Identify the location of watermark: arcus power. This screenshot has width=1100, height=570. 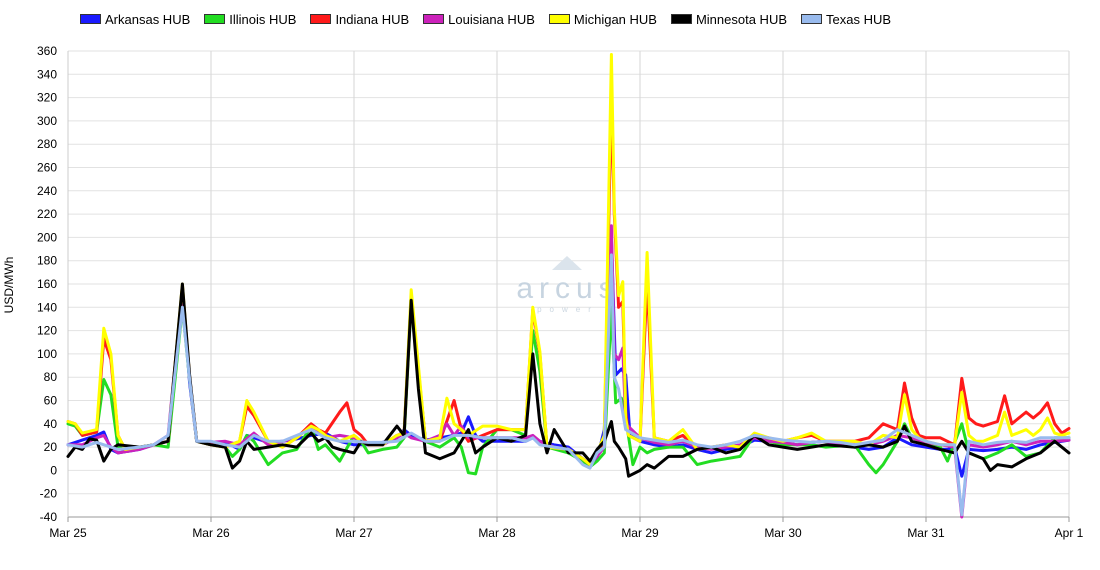
(567, 285).